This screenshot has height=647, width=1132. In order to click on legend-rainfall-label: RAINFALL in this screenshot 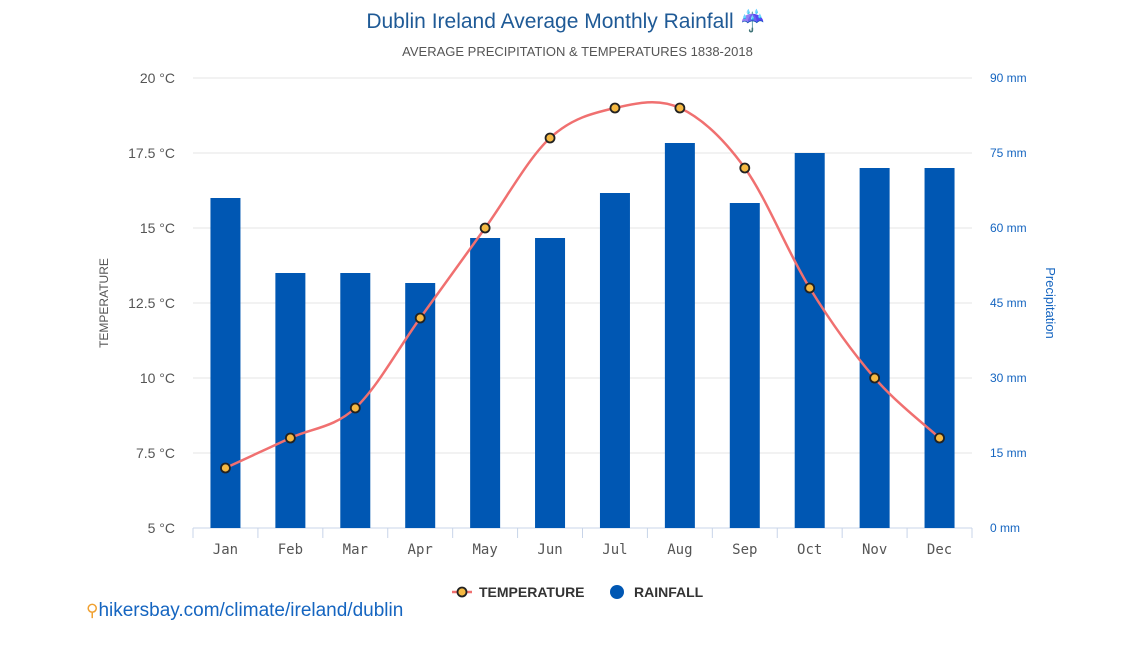, I will do `click(669, 592)`.